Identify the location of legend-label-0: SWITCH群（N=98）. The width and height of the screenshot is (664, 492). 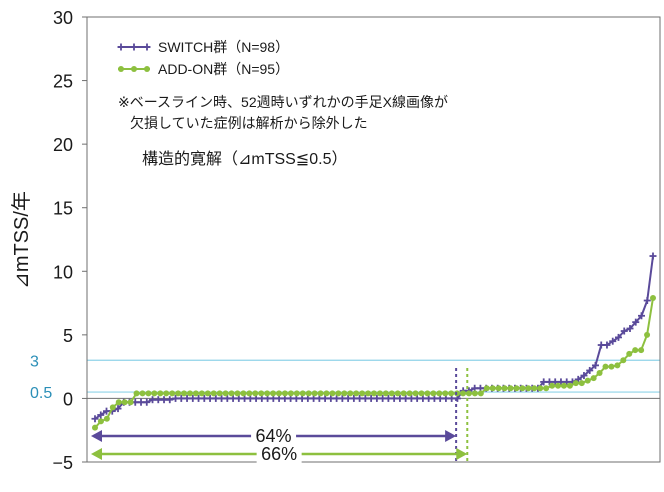
(223, 47).